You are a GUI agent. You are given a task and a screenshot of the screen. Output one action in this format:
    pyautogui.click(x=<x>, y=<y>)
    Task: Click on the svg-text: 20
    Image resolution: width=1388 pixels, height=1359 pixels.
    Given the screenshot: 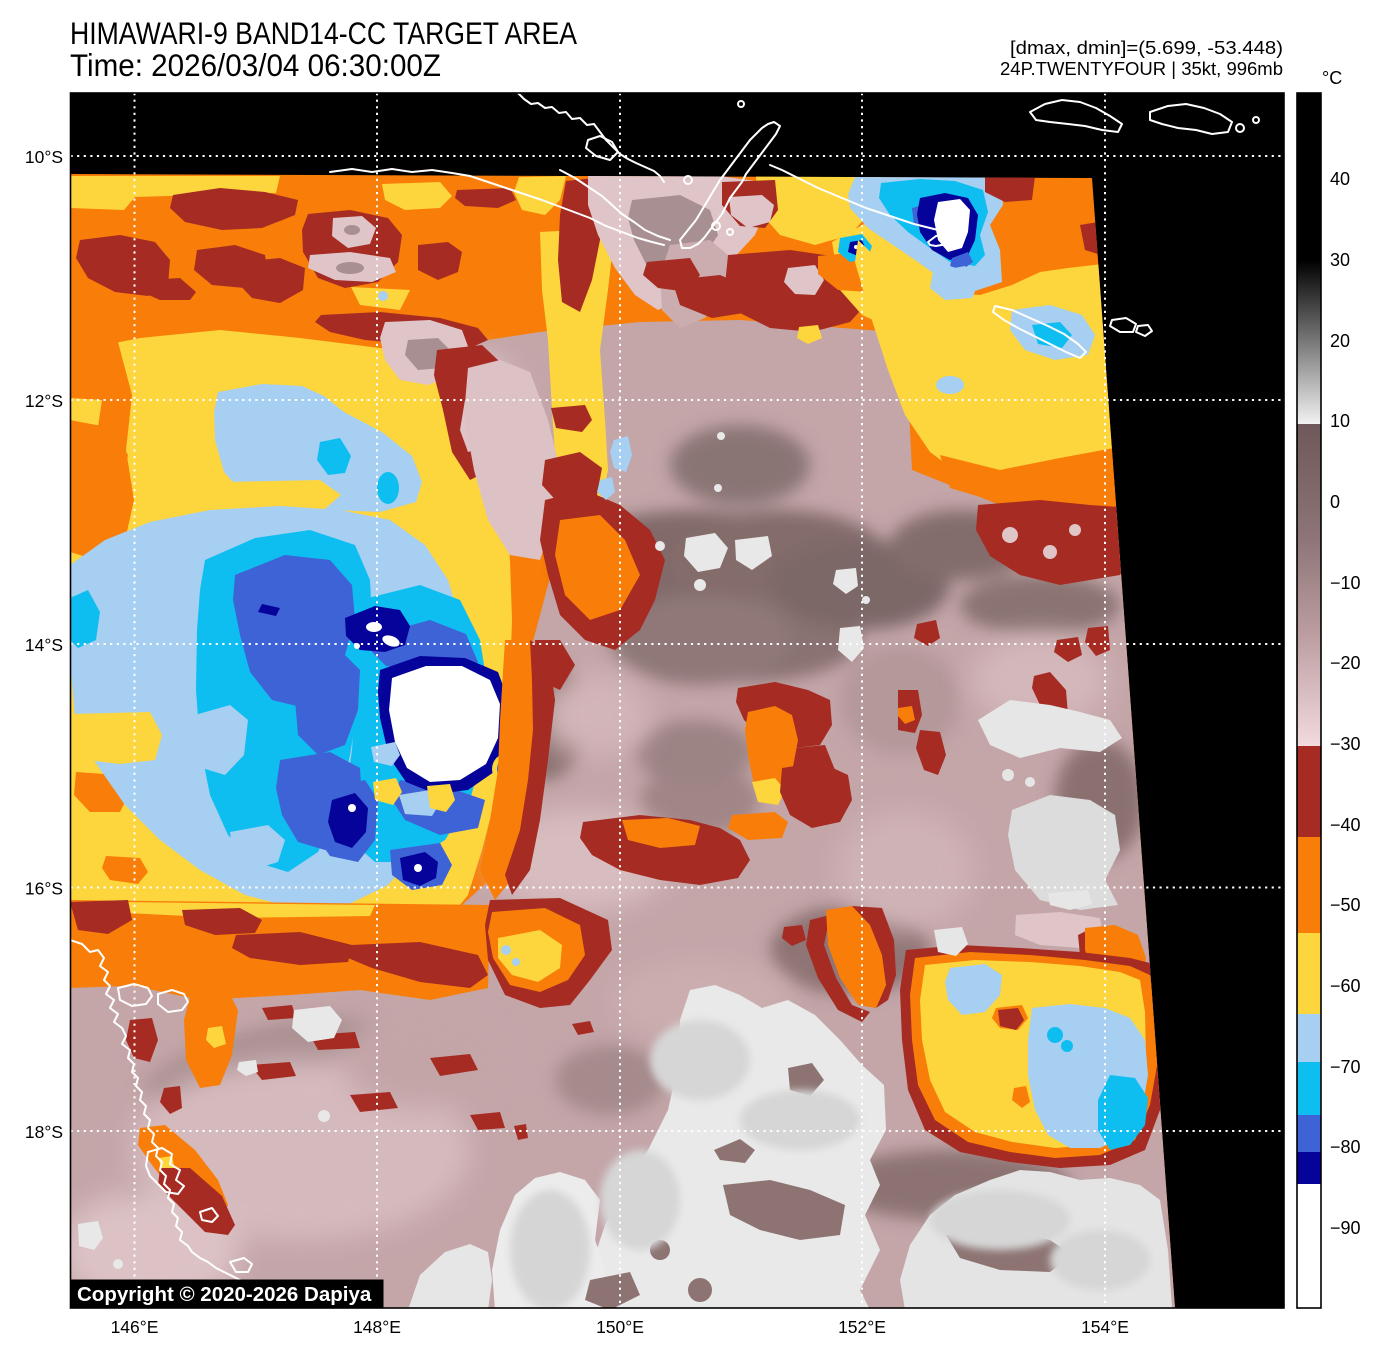 What is the action you would take?
    pyautogui.click(x=1340, y=341)
    